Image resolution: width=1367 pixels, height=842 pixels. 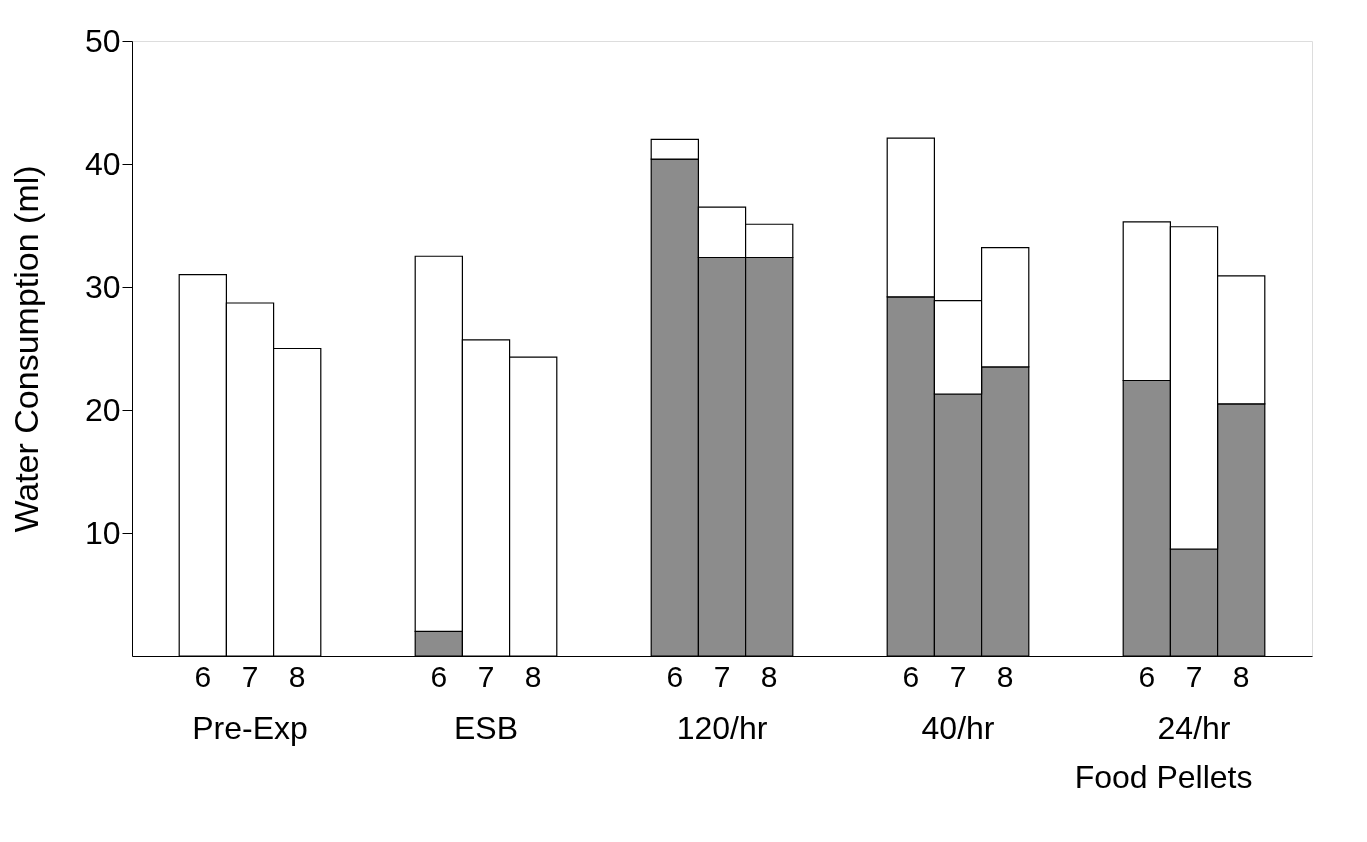 I want to click on y-tick-label: 40, so click(x=102, y=163).